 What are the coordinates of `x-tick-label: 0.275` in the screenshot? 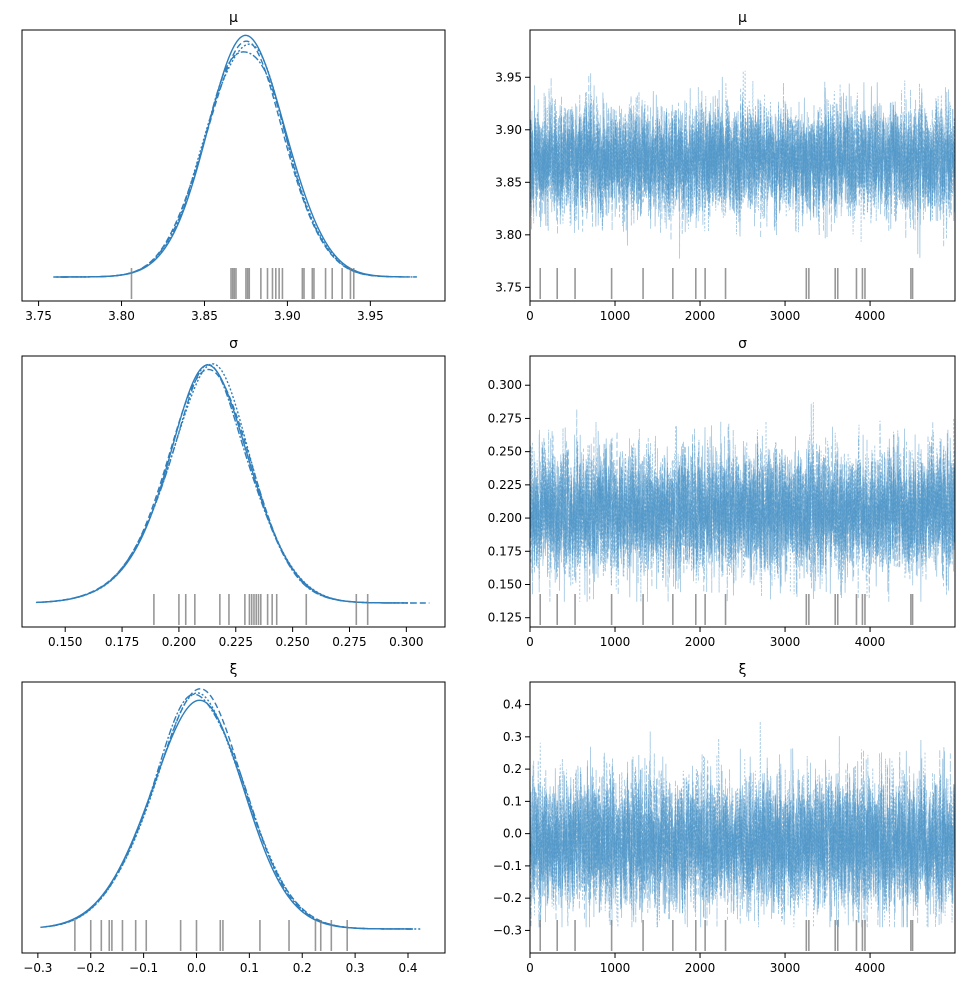 It's located at (349, 642).